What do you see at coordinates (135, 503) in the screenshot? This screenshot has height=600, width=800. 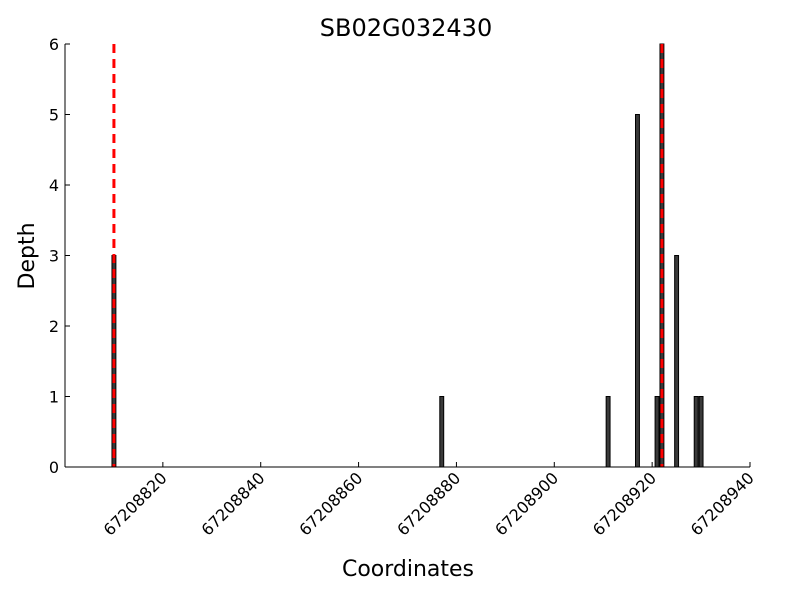 I see `x-tick-label-0: 67208820` at bounding box center [135, 503].